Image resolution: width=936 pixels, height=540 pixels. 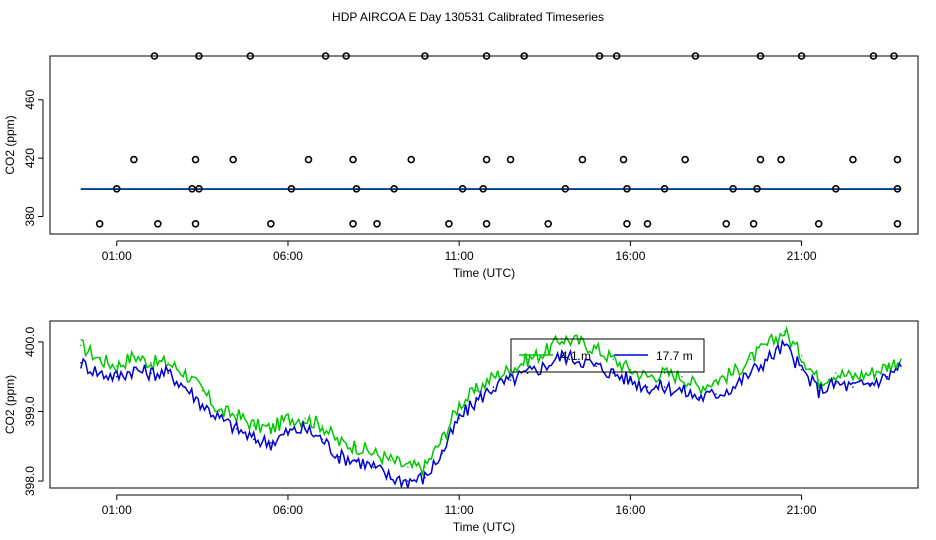 What do you see at coordinates (30, 342) in the screenshot?
I see `y-tick-label-1-2: 400.0` at bounding box center [30, 342].